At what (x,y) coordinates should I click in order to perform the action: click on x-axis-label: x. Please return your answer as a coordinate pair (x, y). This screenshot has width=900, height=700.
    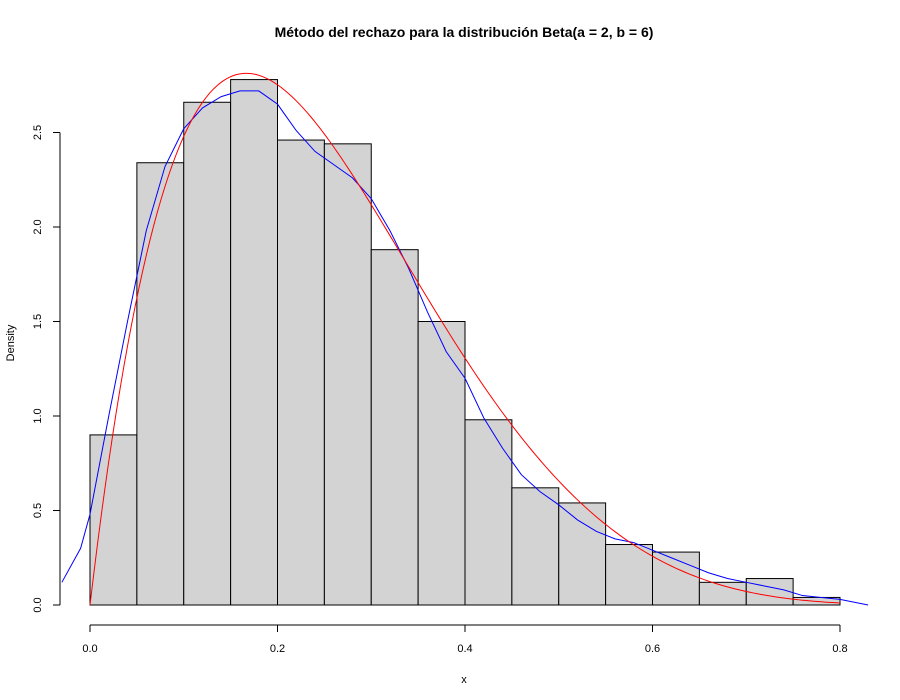
    Looking at the image, I should click on (464, 680).